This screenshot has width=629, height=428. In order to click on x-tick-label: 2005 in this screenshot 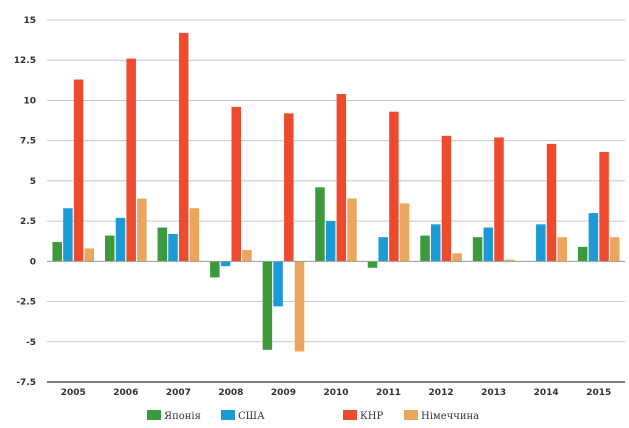, I will do `click(73, 393)`.